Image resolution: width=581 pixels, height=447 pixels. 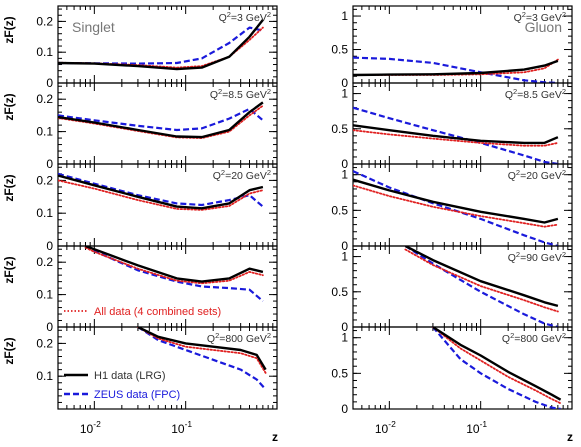 I want to click on panel-name: Gluon, so click(x=543, y=27).